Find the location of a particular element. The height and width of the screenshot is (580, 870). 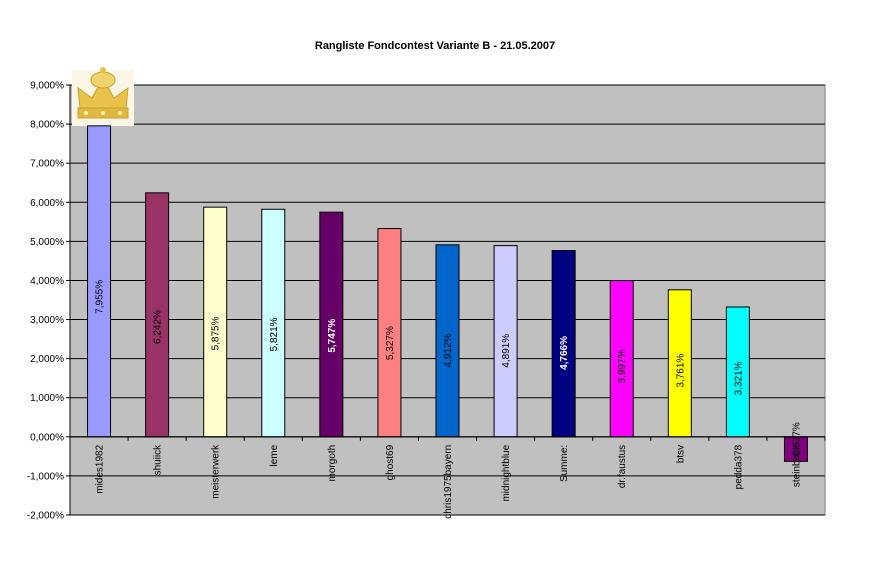

y-tick-label: -1,000% is located at coordinates (45, 476).